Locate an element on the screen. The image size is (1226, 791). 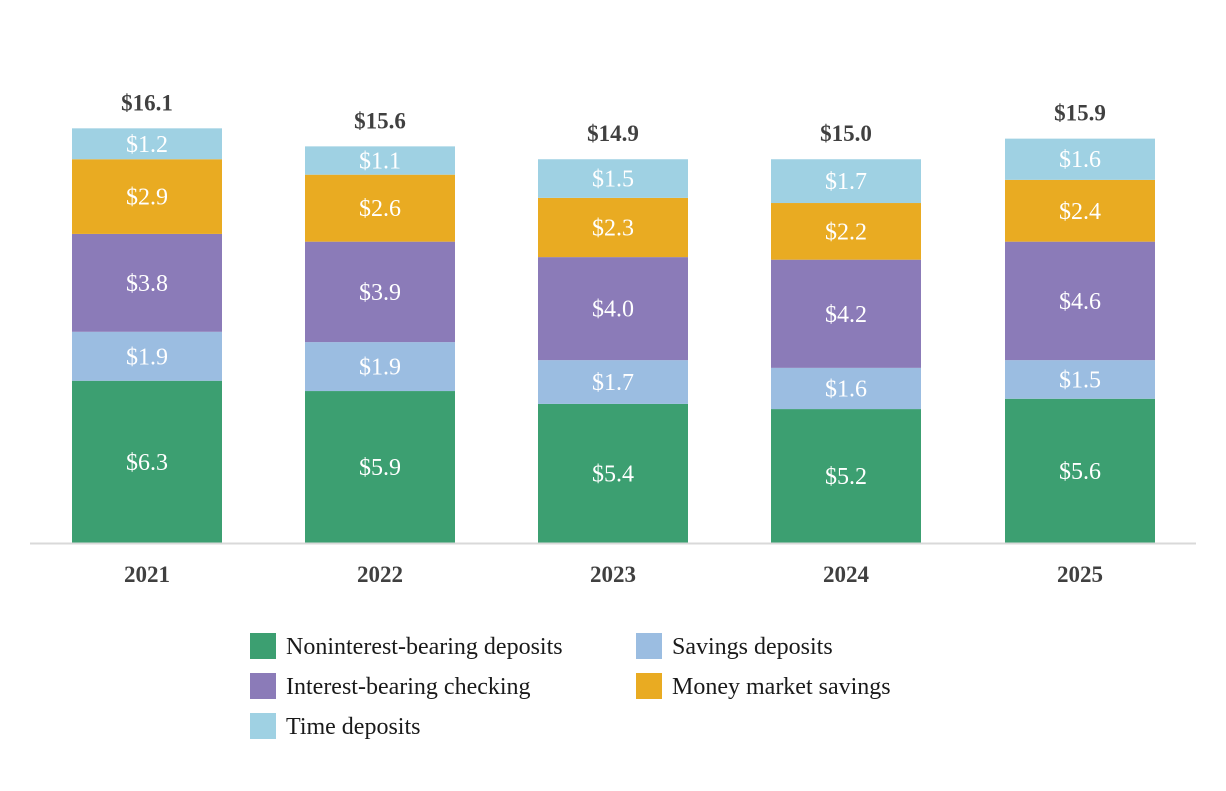
bar-segment-savings-deposits-2025 is located at coordinates (1080, 379).